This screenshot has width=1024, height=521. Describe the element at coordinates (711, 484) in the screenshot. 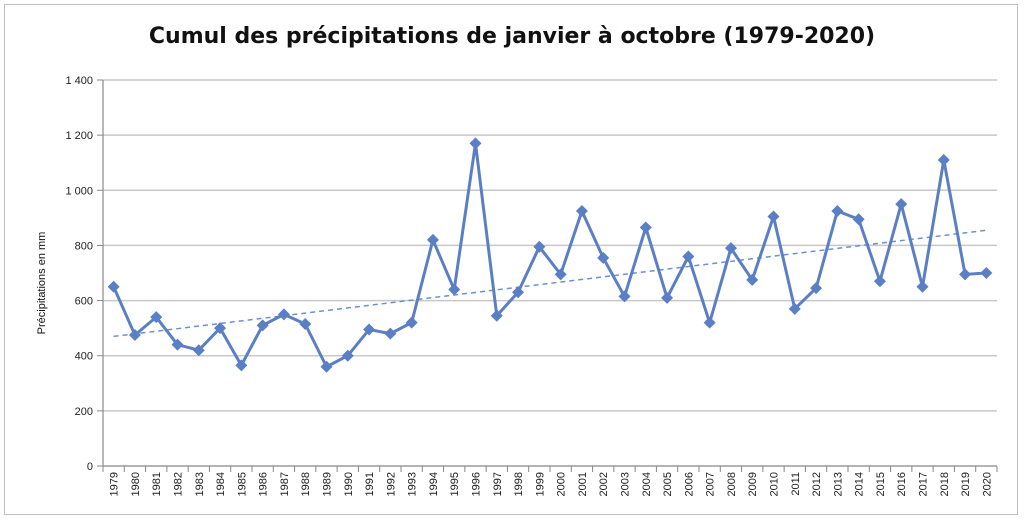

I see `x-tick-label: 2007` at that location.